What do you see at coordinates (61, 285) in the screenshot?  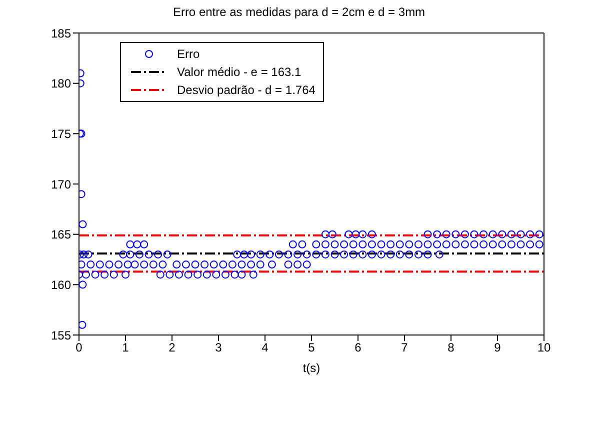 I see `y-tick-label: 160` at bounding box center [61, 285].